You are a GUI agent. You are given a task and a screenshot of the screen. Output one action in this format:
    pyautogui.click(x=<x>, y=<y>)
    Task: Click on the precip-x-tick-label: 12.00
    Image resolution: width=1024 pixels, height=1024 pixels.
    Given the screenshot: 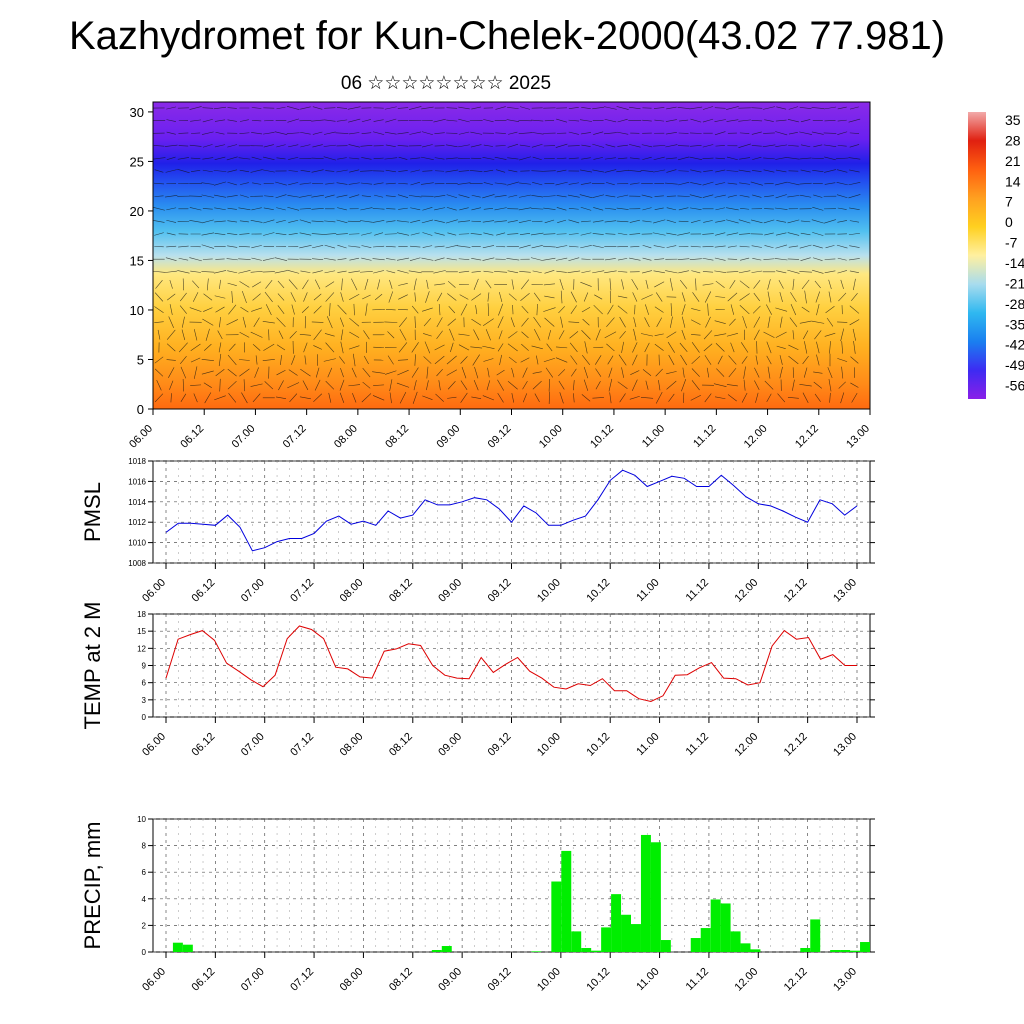 What is the action you would take?
    pyautogui.click(x=746, y=980)
    